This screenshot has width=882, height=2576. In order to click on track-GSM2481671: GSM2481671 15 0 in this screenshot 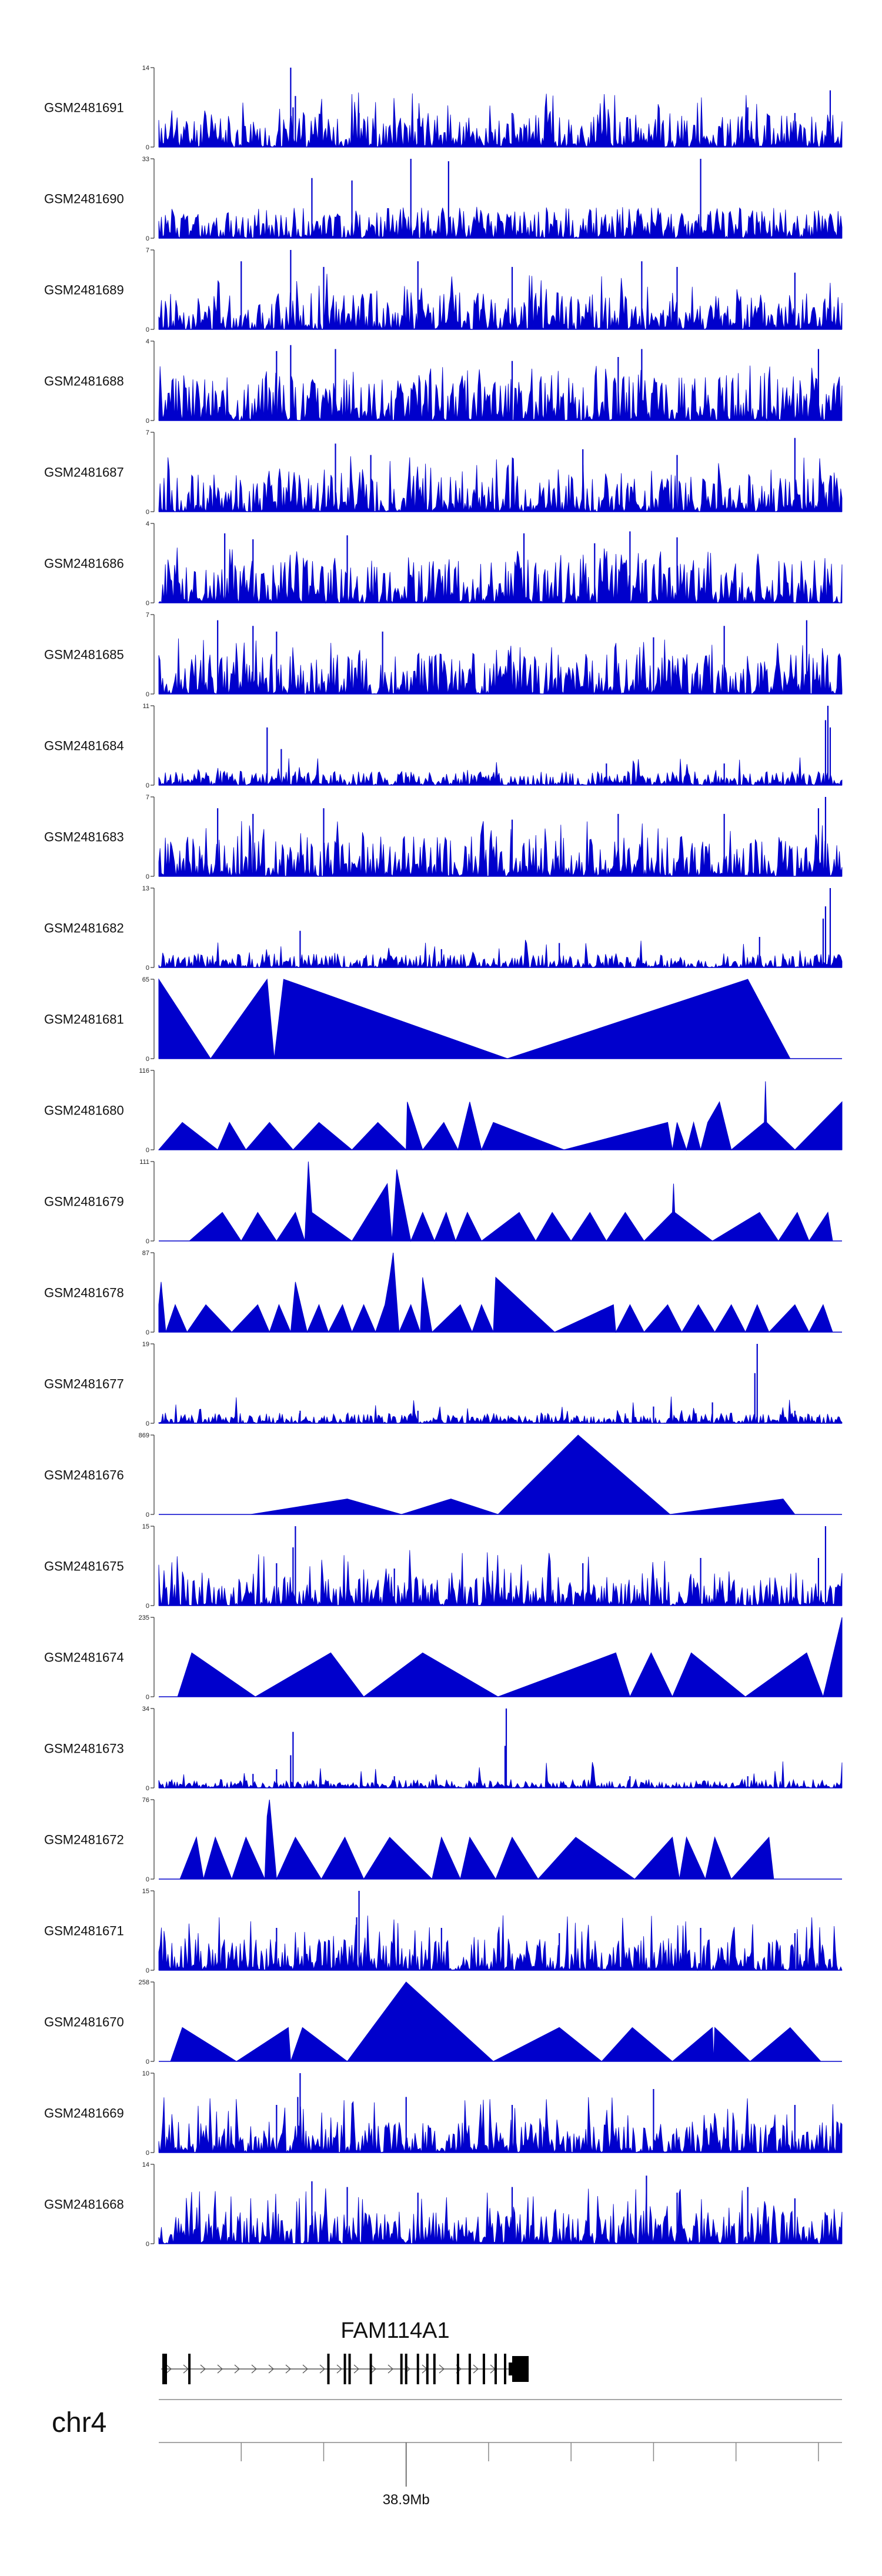, I will do `click(443, 1931)`.